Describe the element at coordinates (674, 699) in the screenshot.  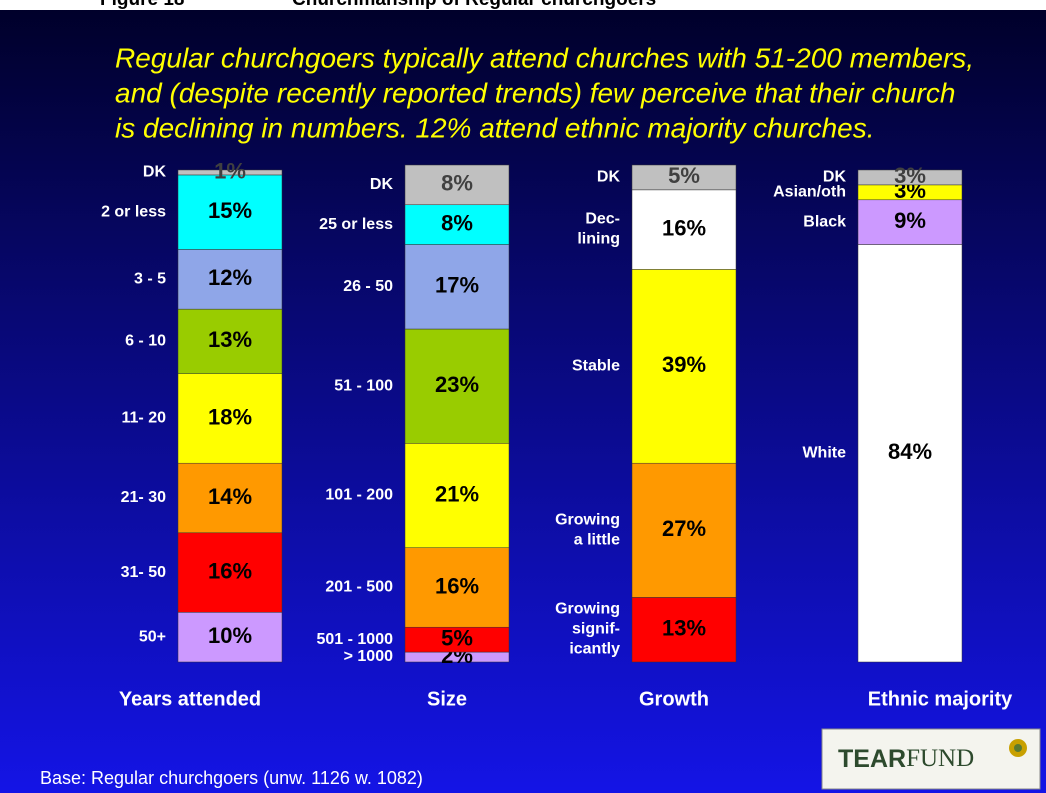
I see `x-axis-label: Growth` at that location.